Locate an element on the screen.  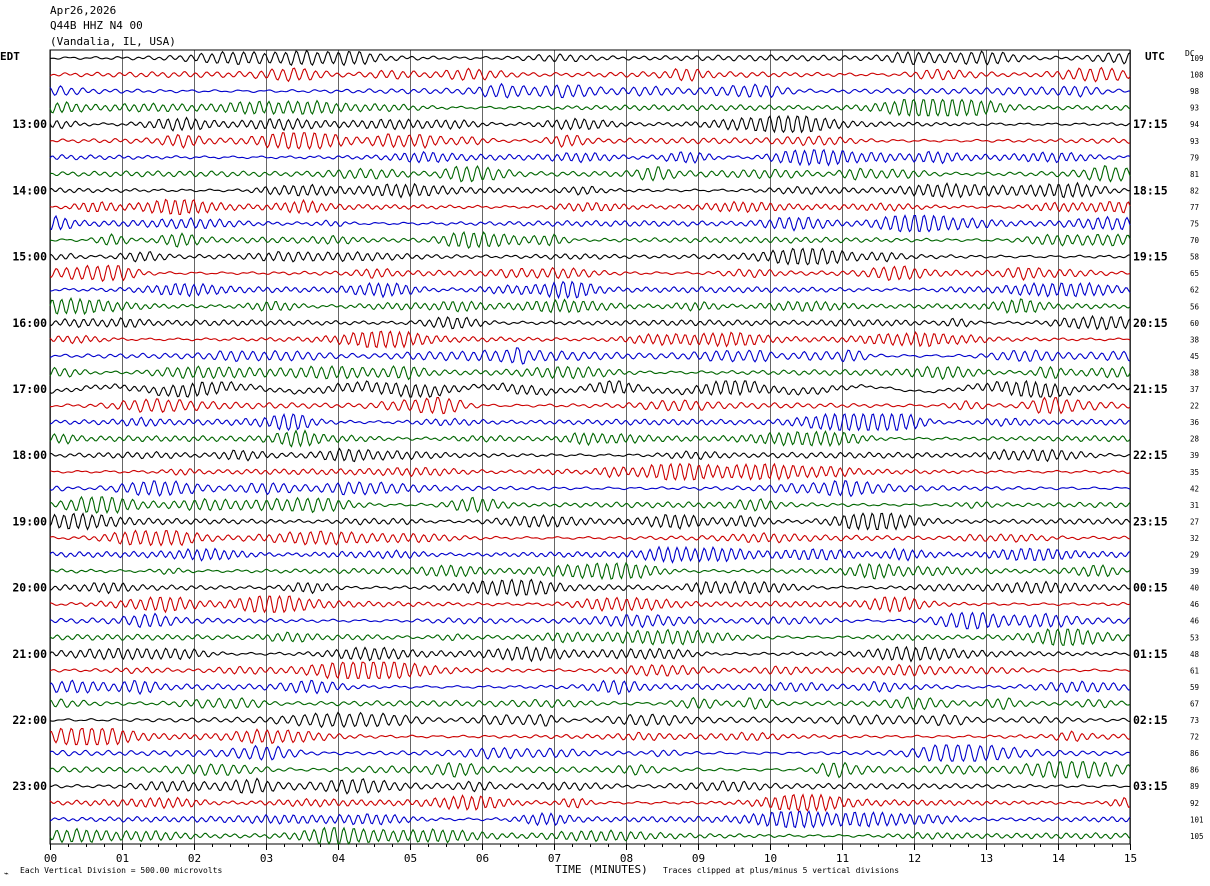
dc-offset-label: 105 is located at coordinates (1197, 836).